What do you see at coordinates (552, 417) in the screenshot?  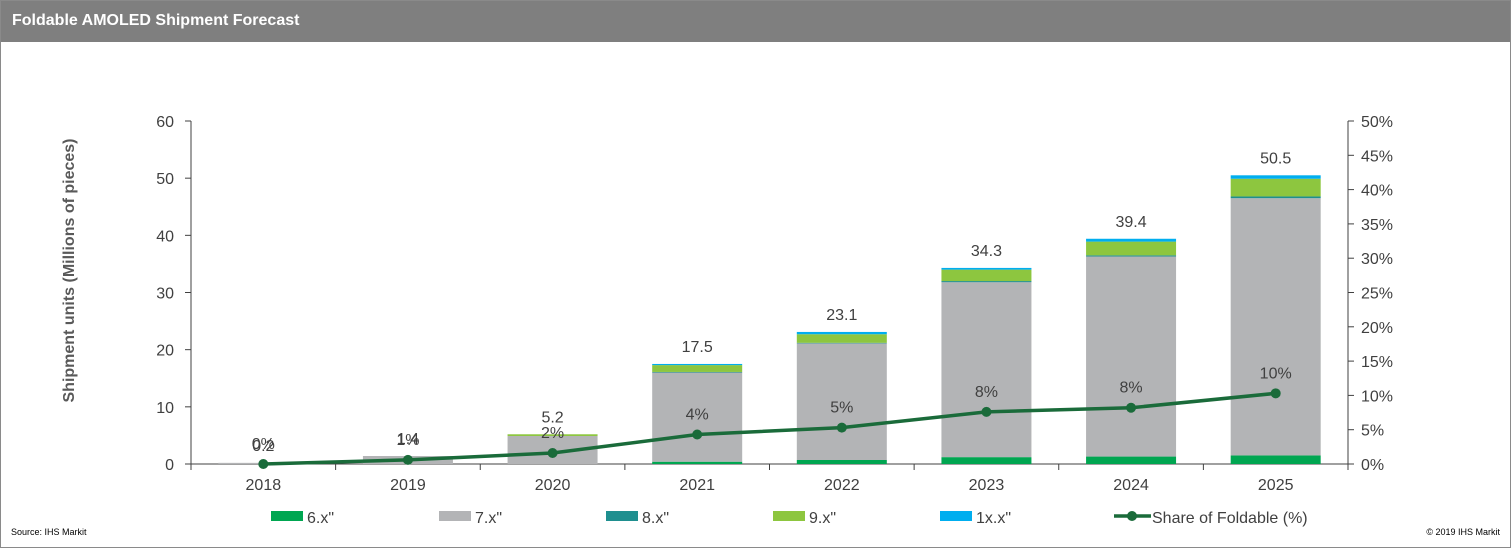 I see `bar-total-label: 5.2` at bounding box center [552, 417].